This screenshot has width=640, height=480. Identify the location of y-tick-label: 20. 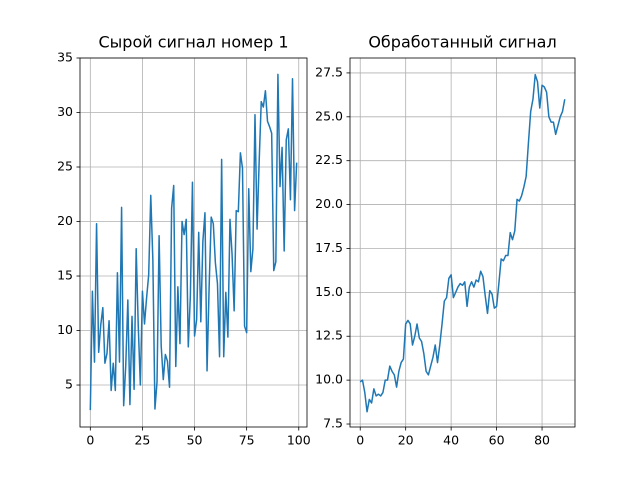
(65, 220).